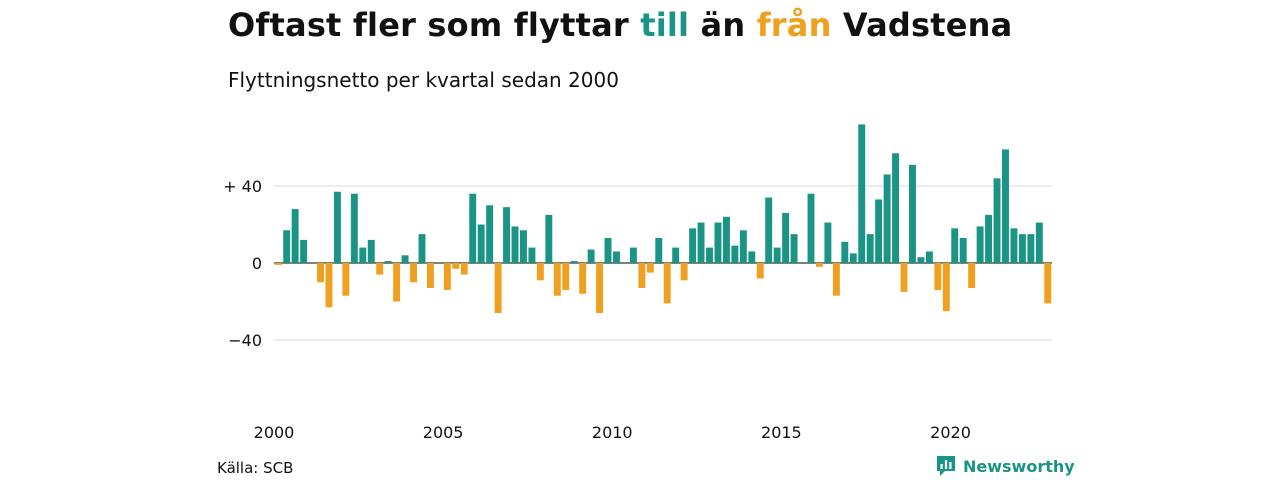  Describe the element at coordinates (274, 432) in the screenshot. I see `x-tick-label: 2000` at that location.